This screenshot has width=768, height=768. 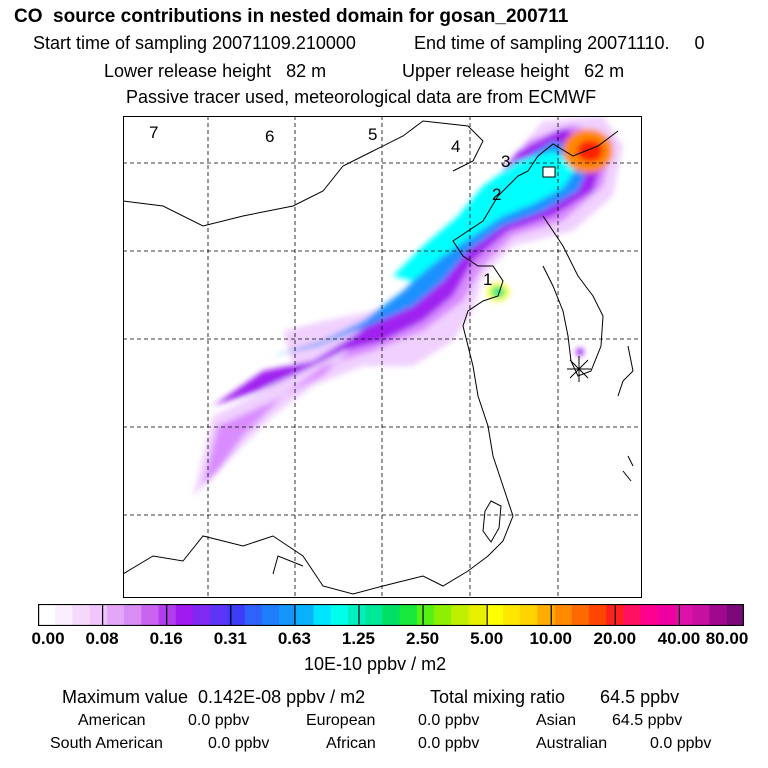 What do you see at coordinates (455, 146) in the screenshot?
I see `zone-label-4: 4` at bounding box center [455, 146].